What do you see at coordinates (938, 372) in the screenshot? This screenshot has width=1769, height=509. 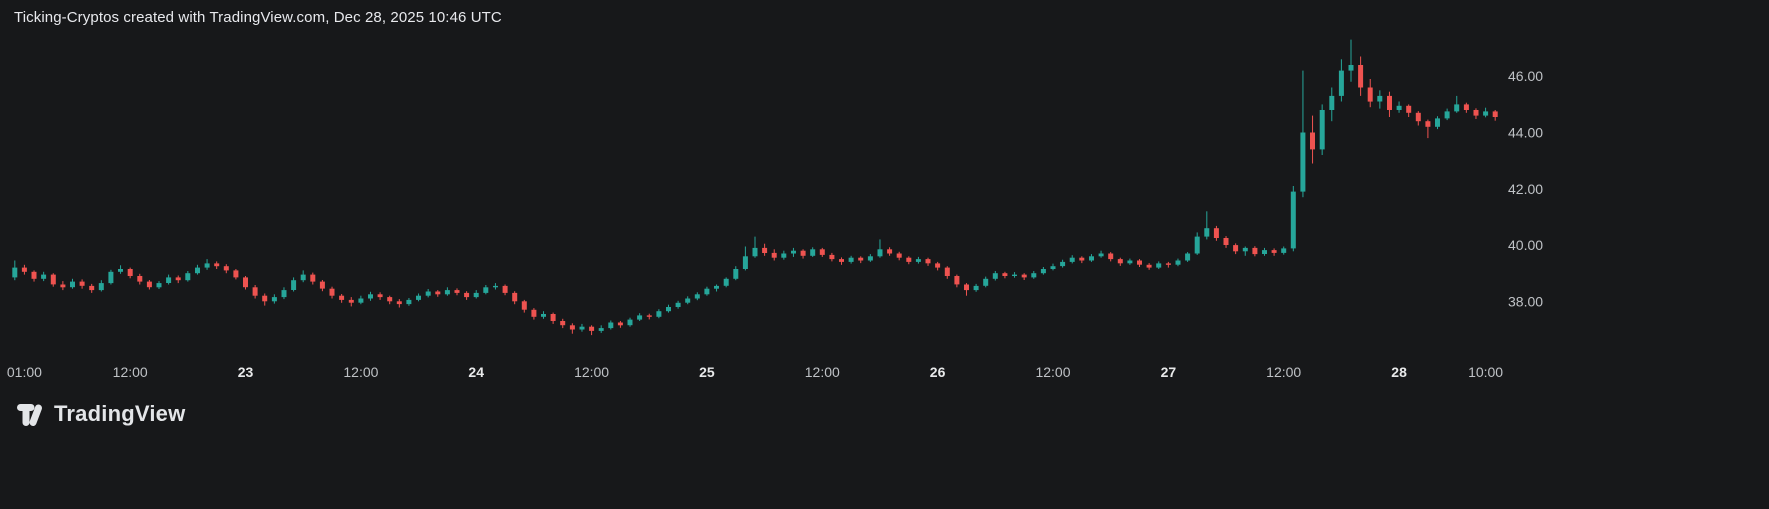 I see `x-axis-label: 26` at bounding box center [938, 372].